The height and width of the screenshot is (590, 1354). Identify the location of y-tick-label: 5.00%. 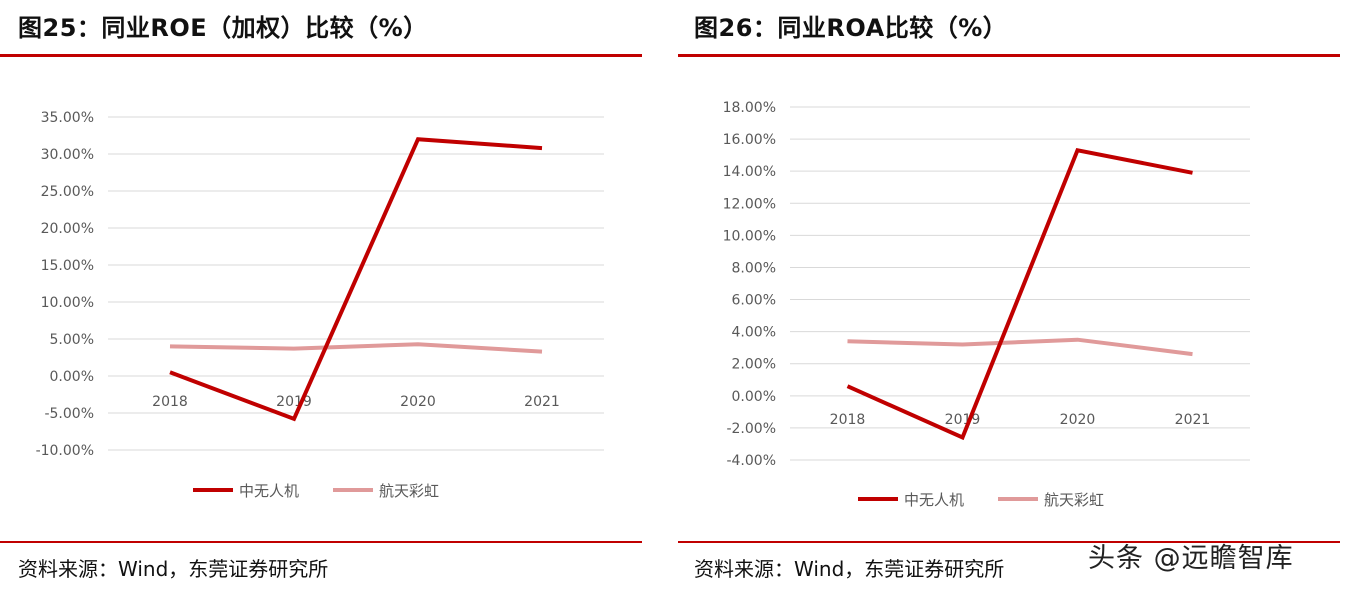
(72, 340).